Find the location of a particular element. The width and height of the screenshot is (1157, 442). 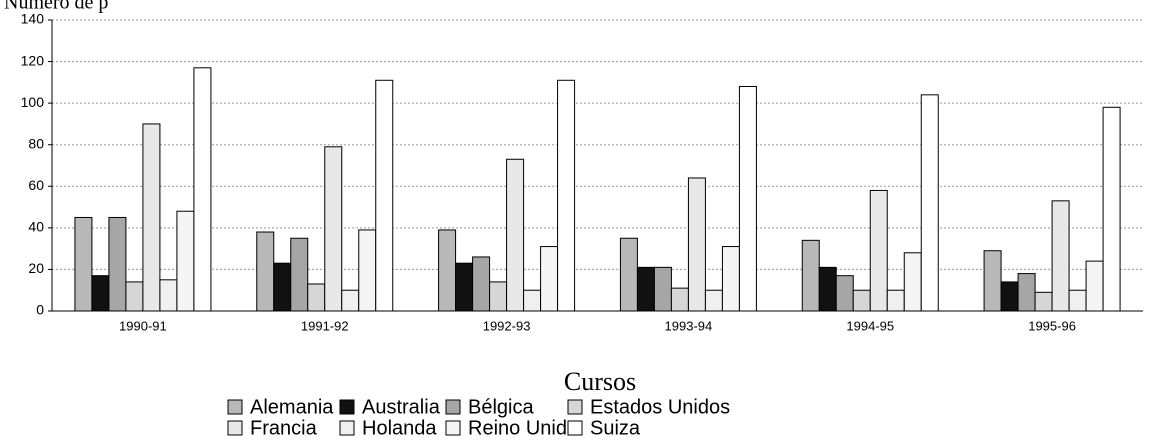

y-tick-label: 80 is located at coordinates (36, 143).